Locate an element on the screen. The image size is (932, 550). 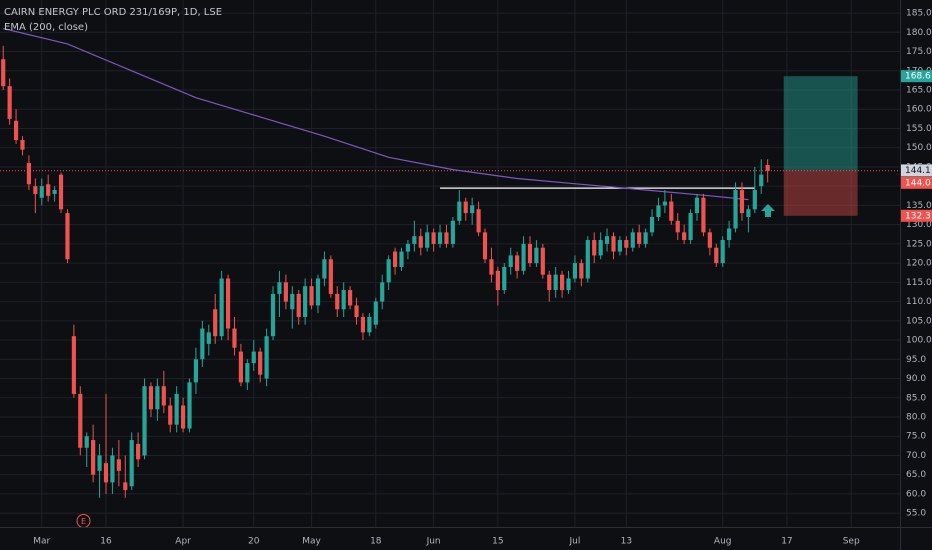
target-tag: 168.6 is located at coordinates (918, 77).